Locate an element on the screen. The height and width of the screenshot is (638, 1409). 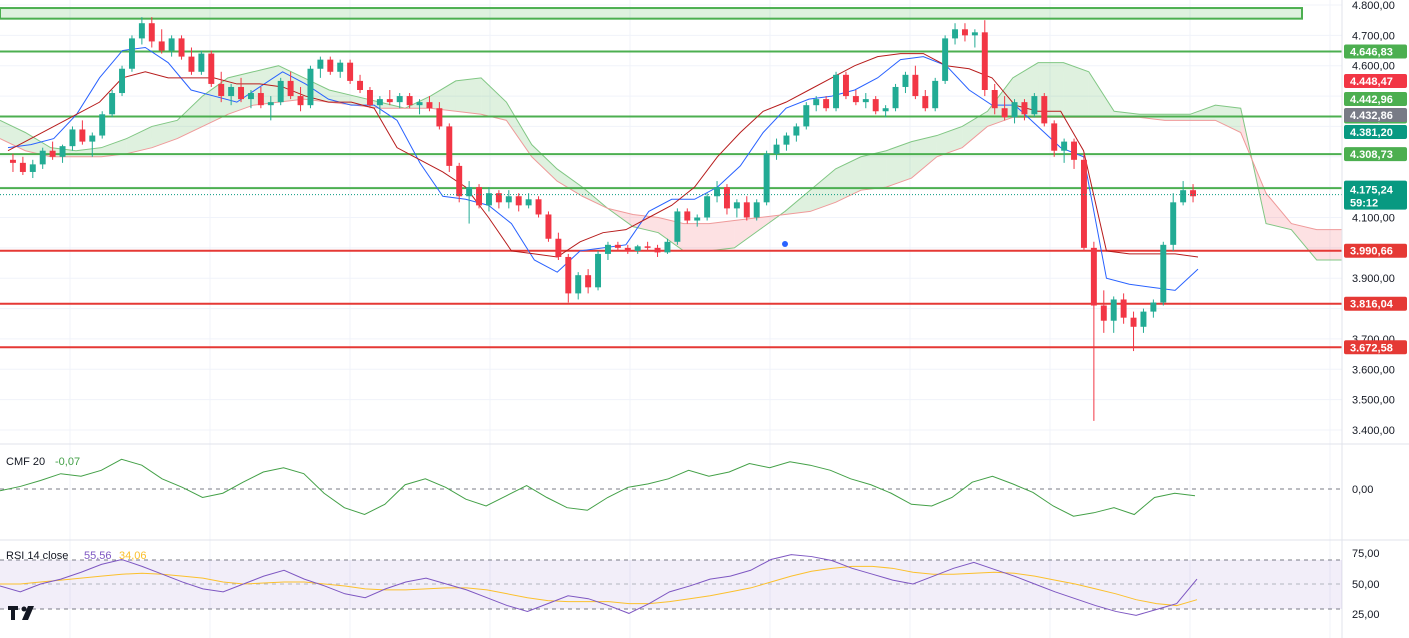
cmf-title: CMF 20 is located at coordinates (25, 462).